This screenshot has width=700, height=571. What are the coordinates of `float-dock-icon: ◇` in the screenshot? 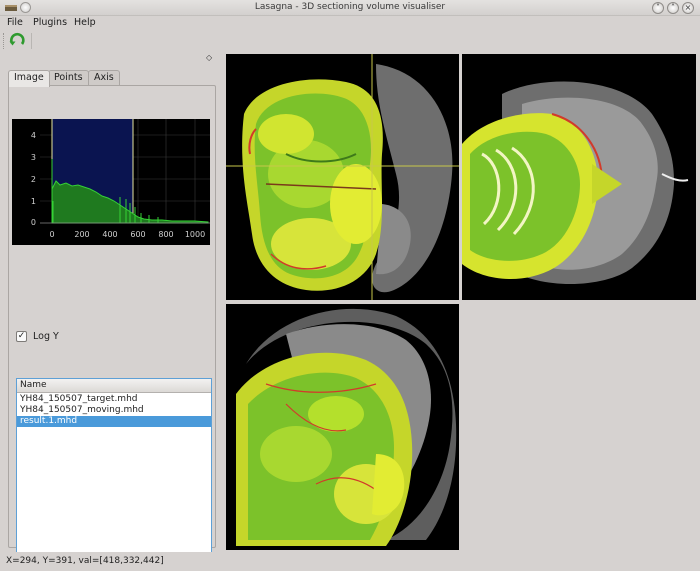 It's located at (209, 57).